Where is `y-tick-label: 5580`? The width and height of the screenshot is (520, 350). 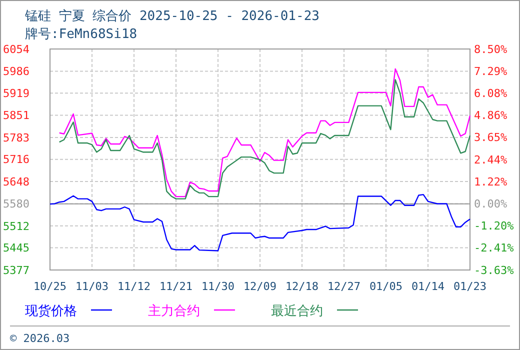
y-tick-label: 5580 is located at coordinates (16, 204).